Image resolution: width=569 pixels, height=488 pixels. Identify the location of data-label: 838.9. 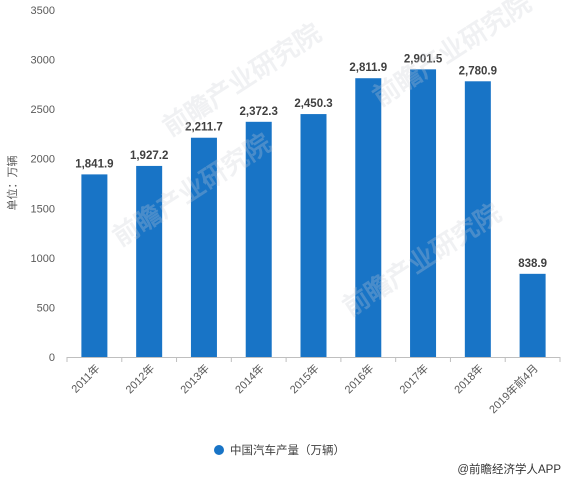
(532, 264).